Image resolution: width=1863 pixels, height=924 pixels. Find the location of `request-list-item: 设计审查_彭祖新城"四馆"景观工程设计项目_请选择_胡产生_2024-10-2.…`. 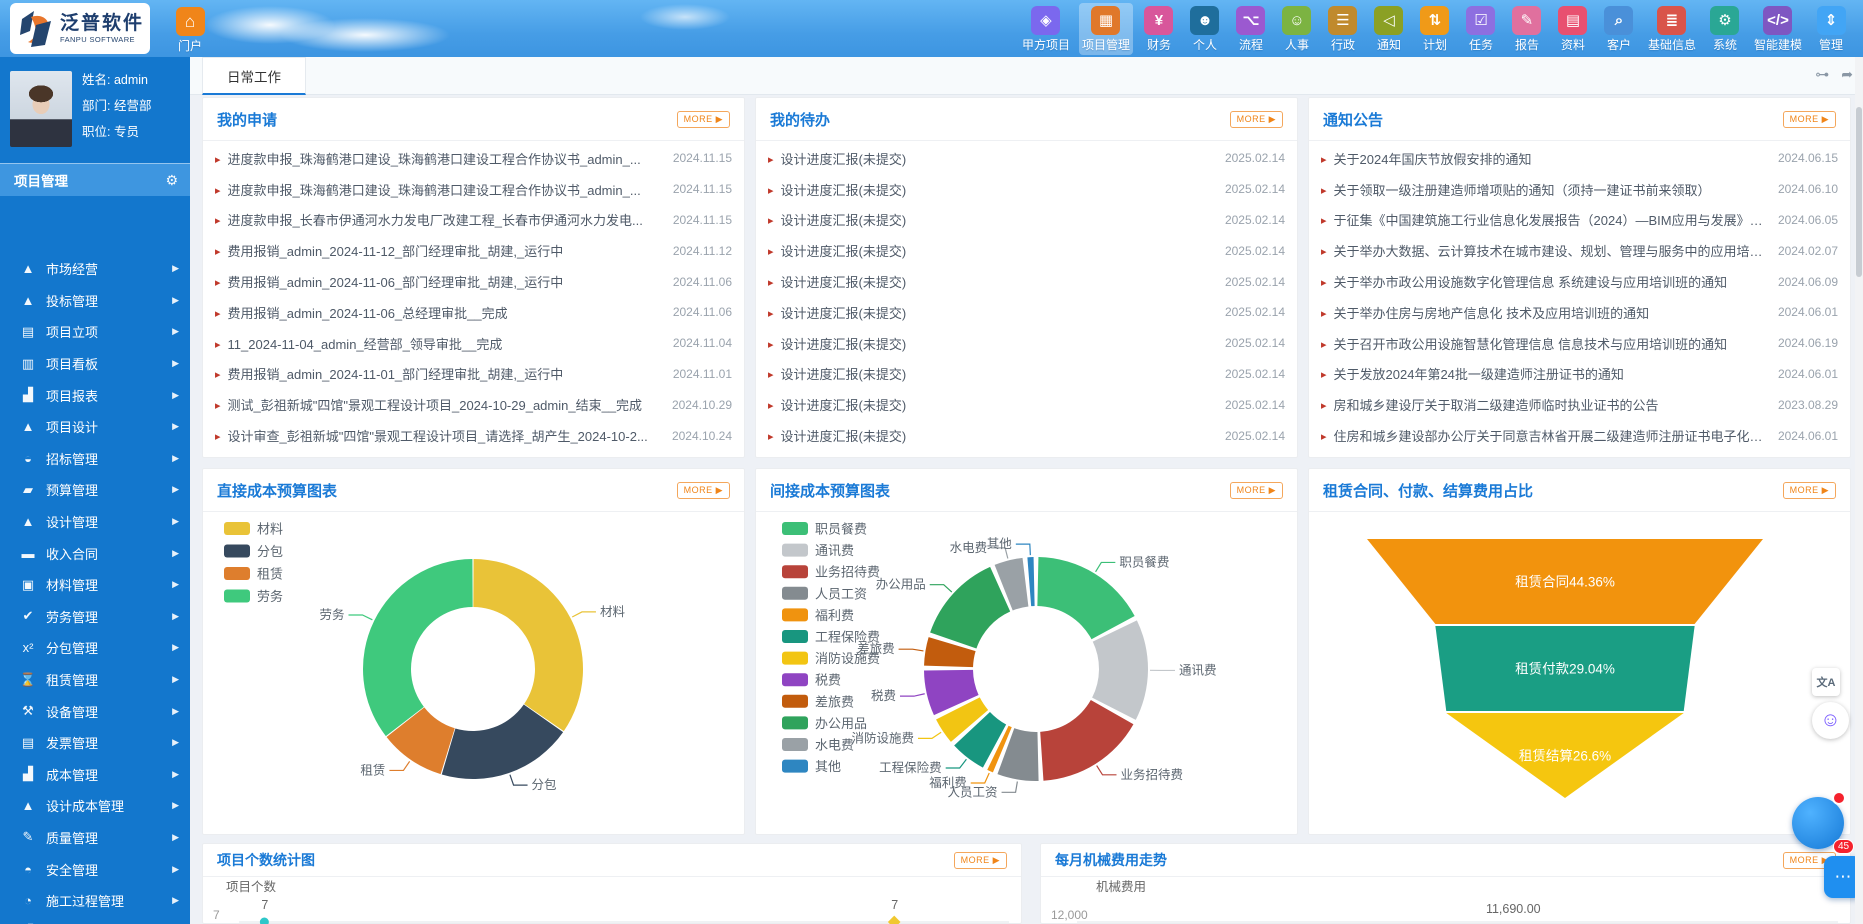

request-list-item: 设计审查_彭祖新城"四馆"景观工程设计项目_请选择_胡产生_2024-10-2.… is located at coordinates (473, 435).